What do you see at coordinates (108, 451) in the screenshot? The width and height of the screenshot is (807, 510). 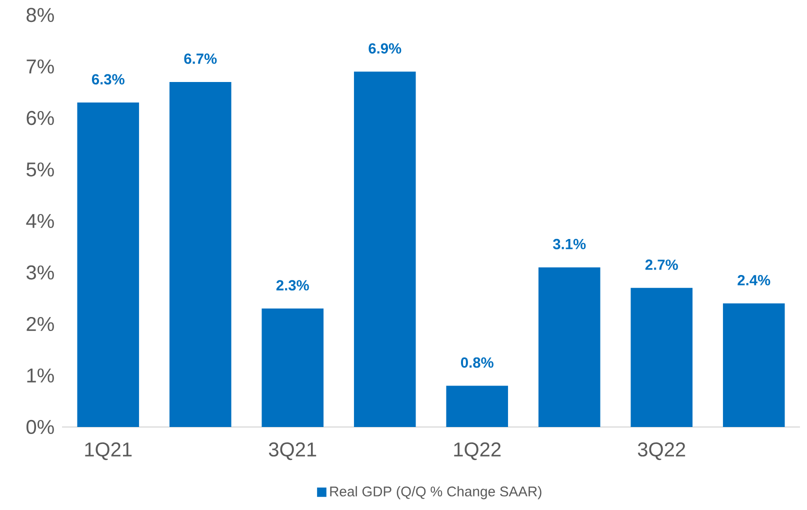 I see `x-tick-label: 1Q21` at bounding box center [108, 451].